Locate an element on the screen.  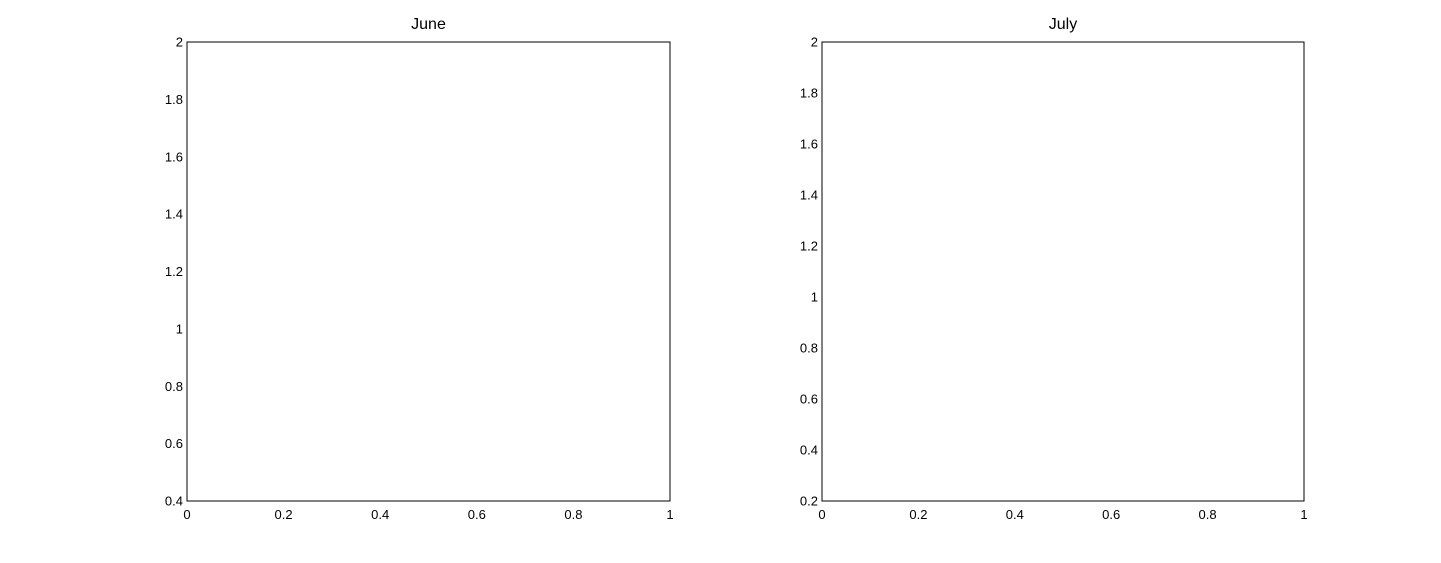
chart-title: July is located at coordinates (1063, 24).